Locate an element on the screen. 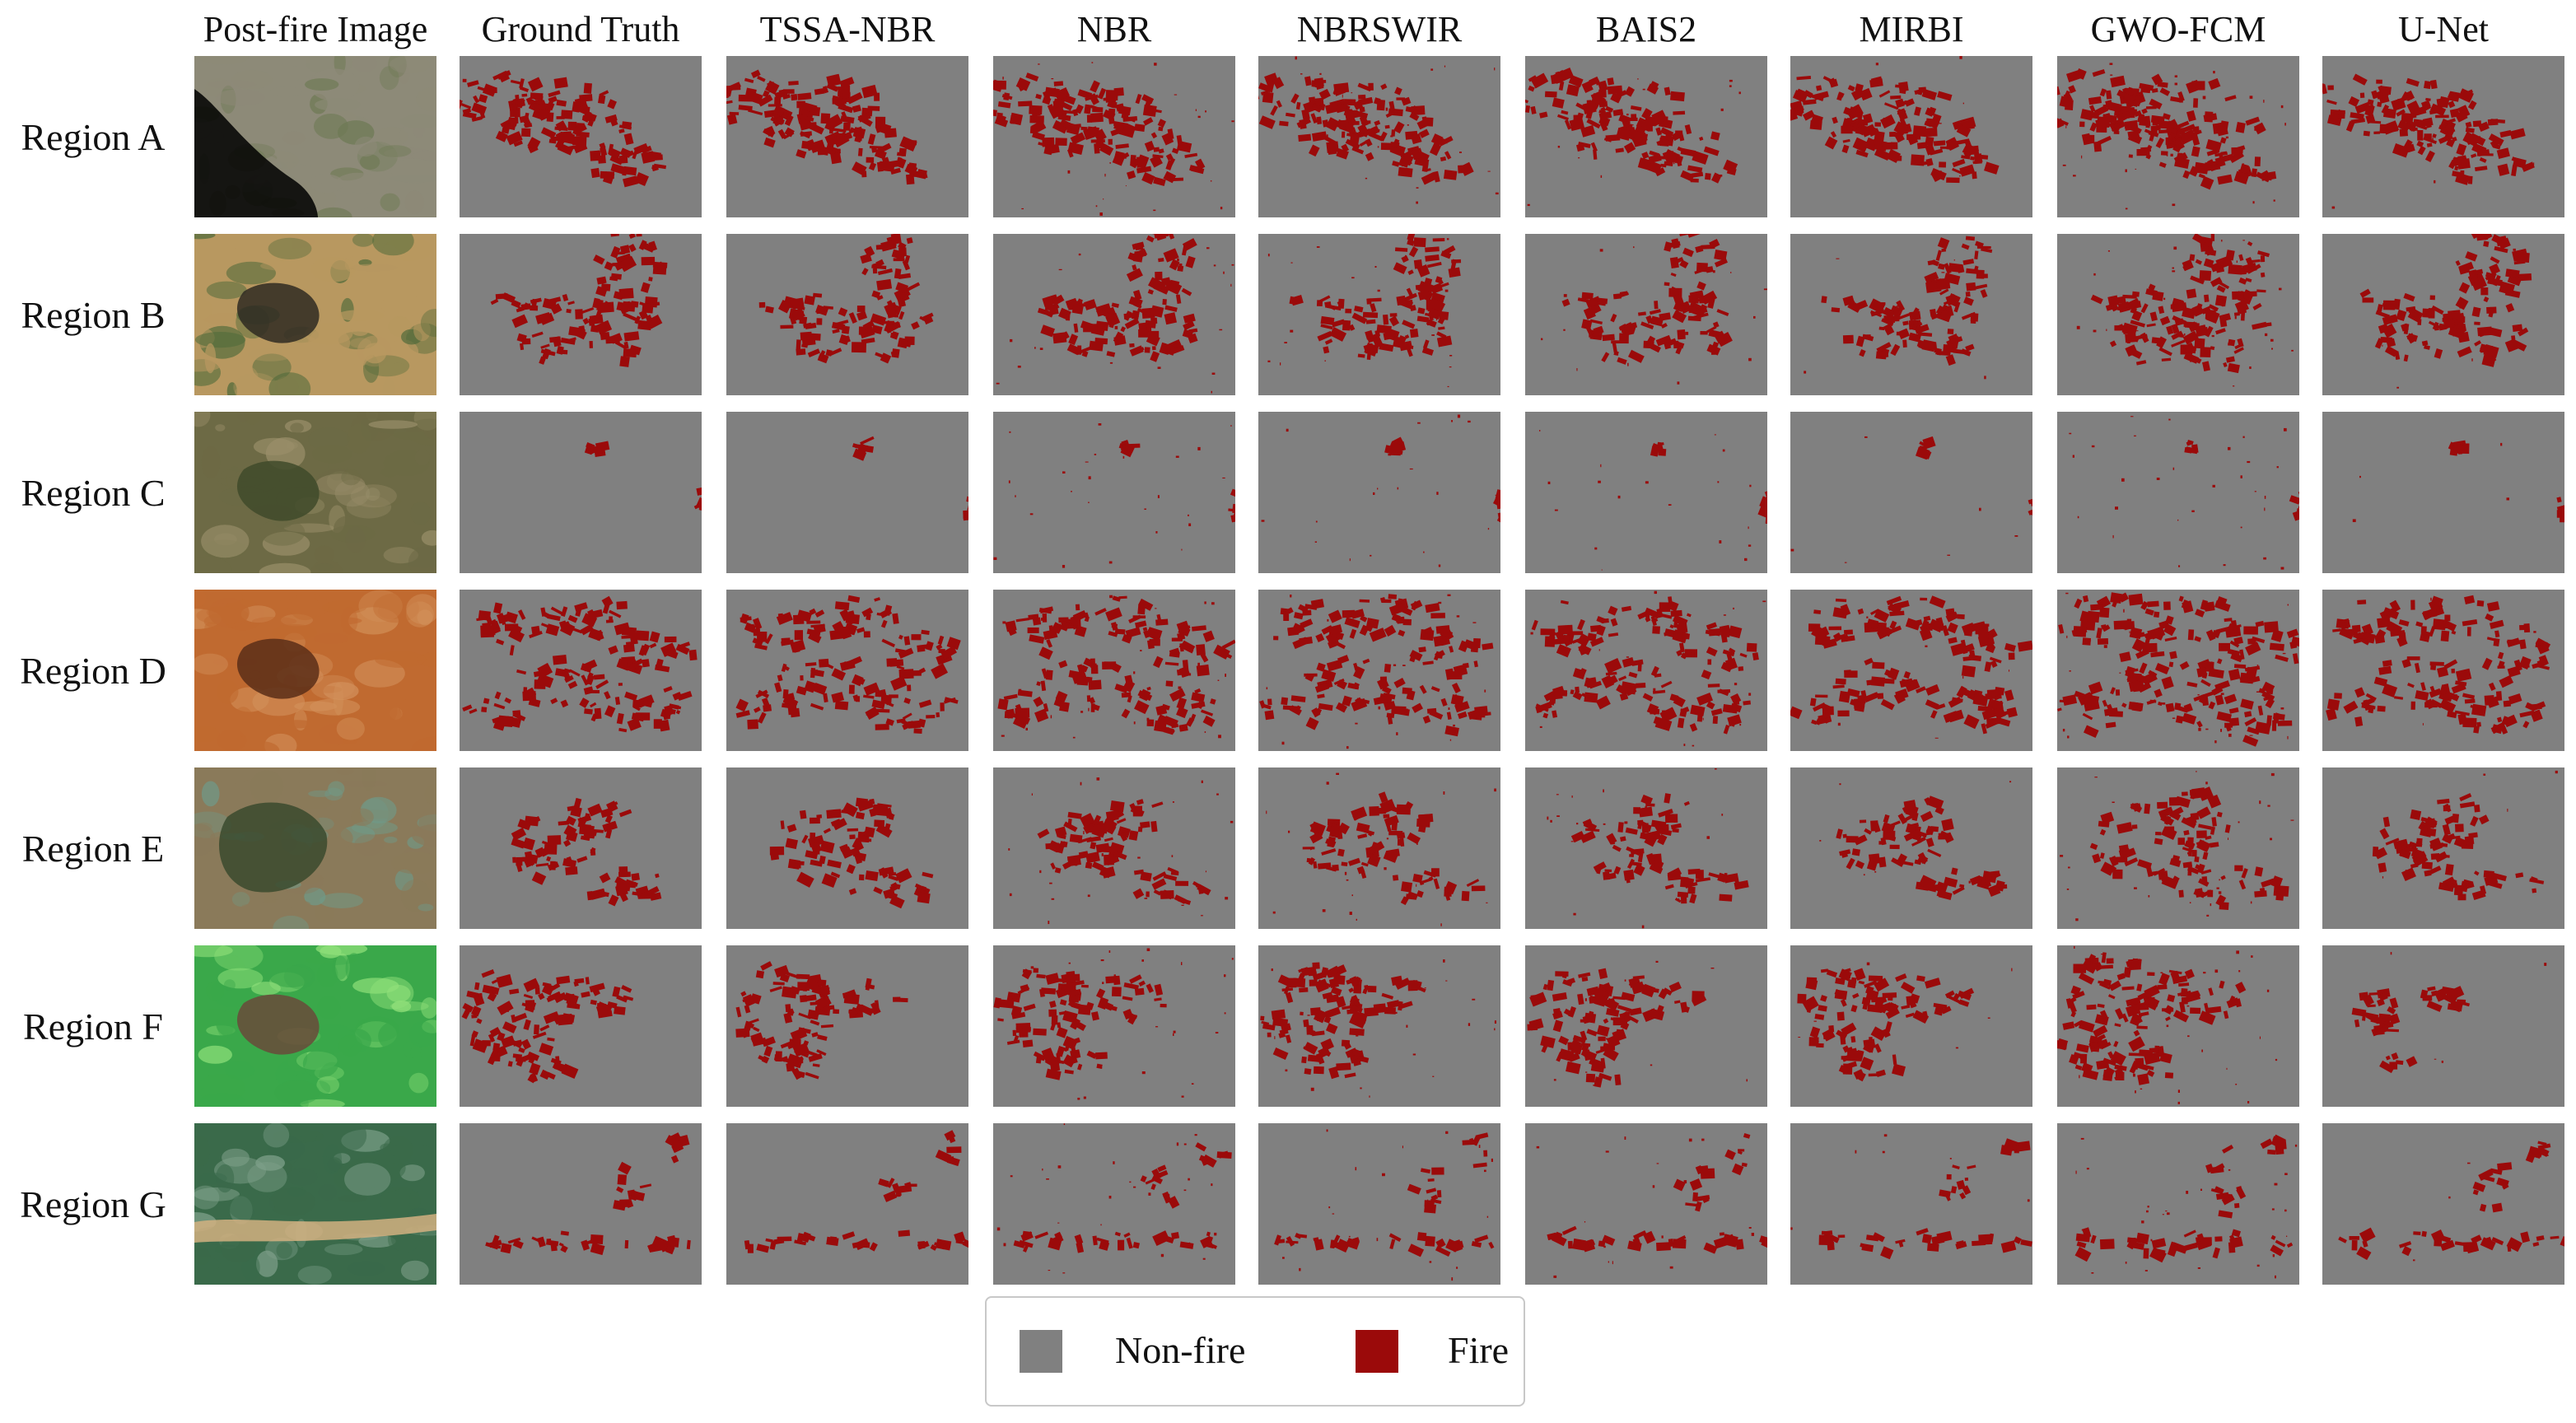  segmentation-mask is located at coordinates (1911, 499).